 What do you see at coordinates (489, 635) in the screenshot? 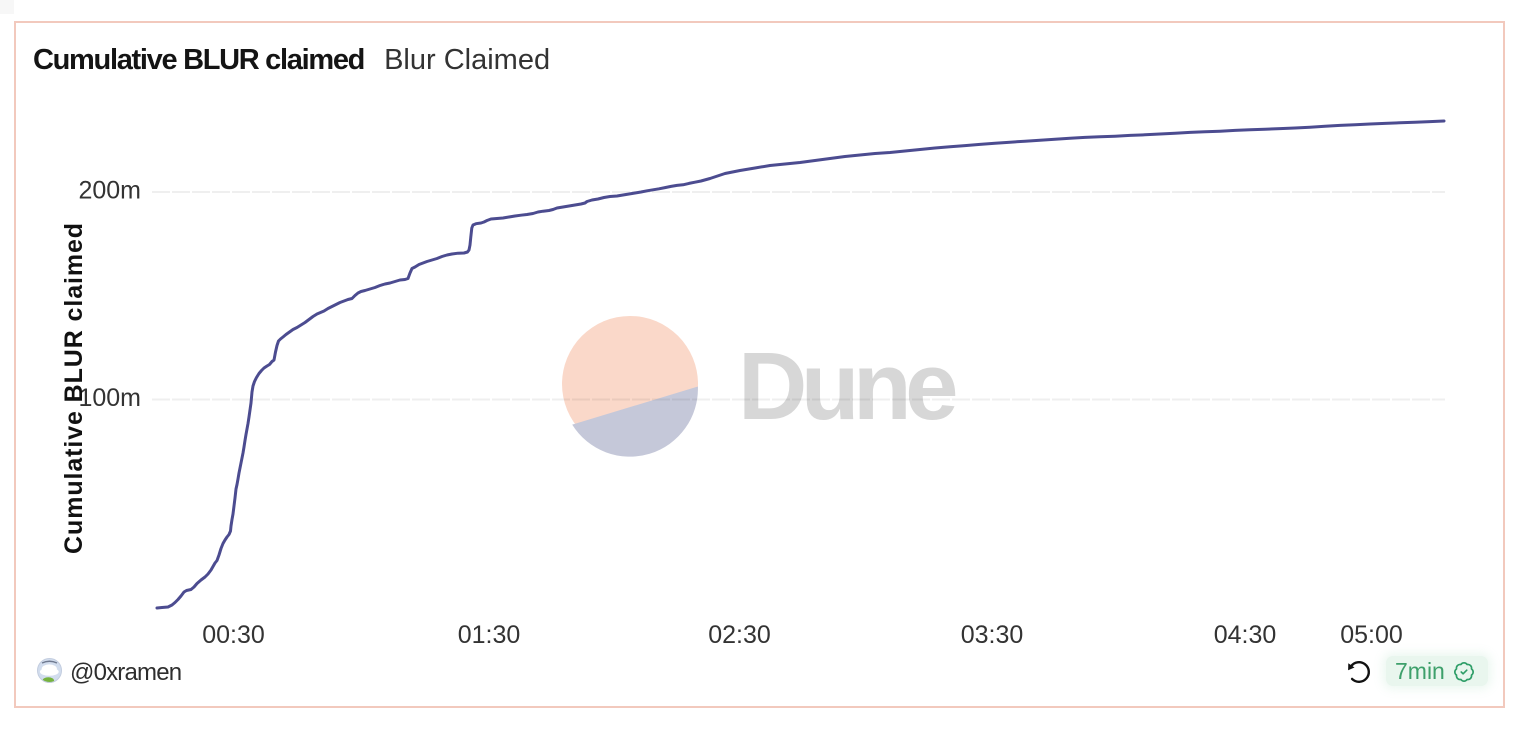
I see `svg-text: 01:30` at bounding box center [489, 635].